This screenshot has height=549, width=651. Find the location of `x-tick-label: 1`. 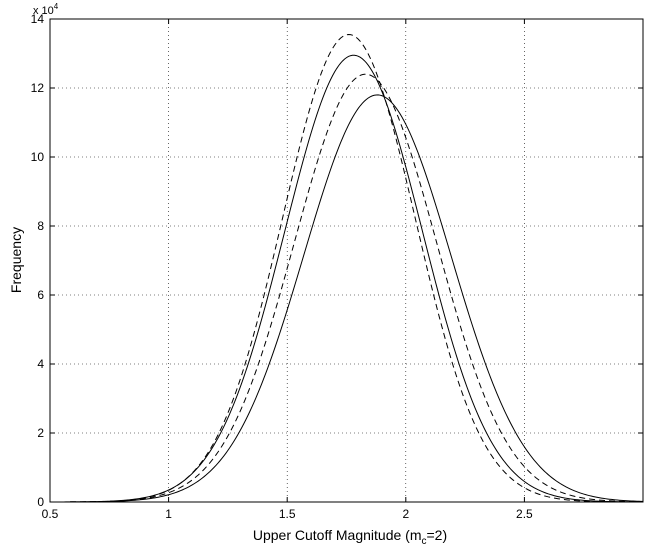

x-tick-label: 1 is located at coordinates (168, 514).